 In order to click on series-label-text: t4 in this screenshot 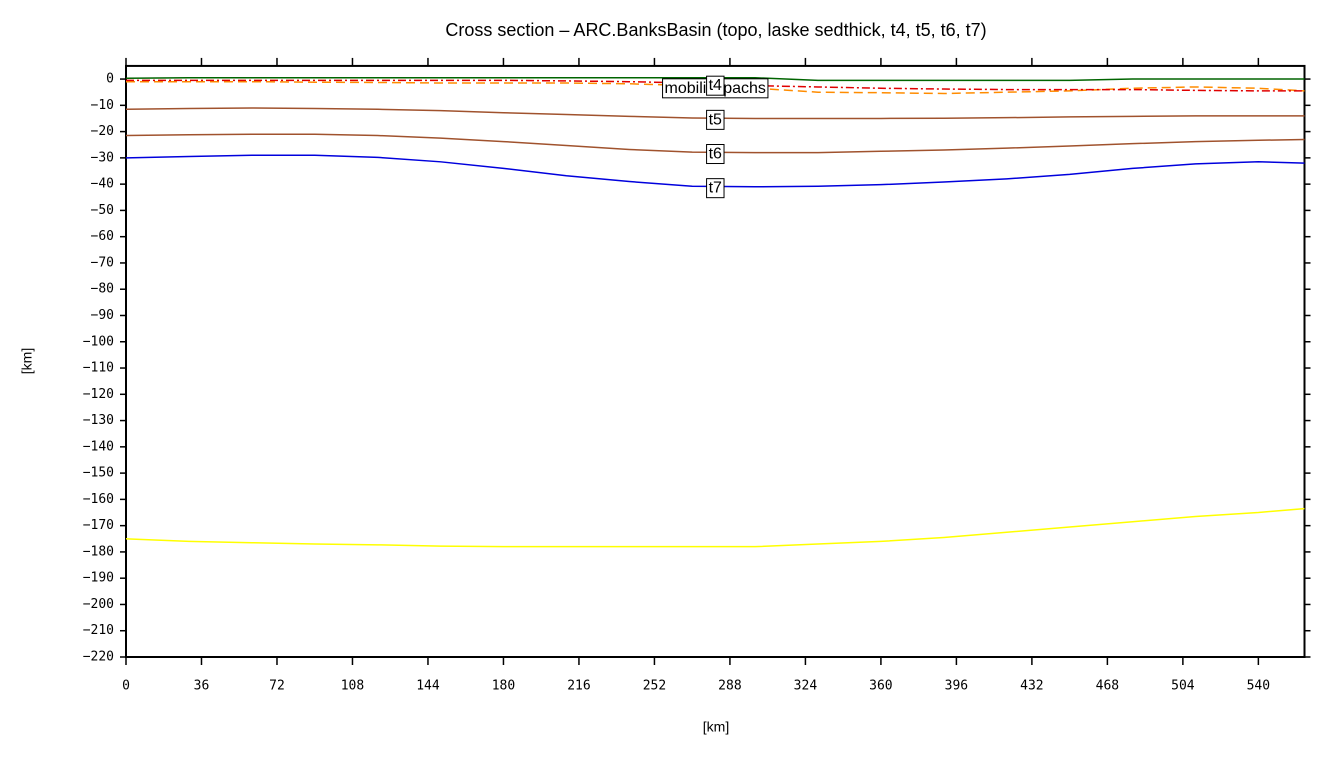, I will do `click(715, 85)`.